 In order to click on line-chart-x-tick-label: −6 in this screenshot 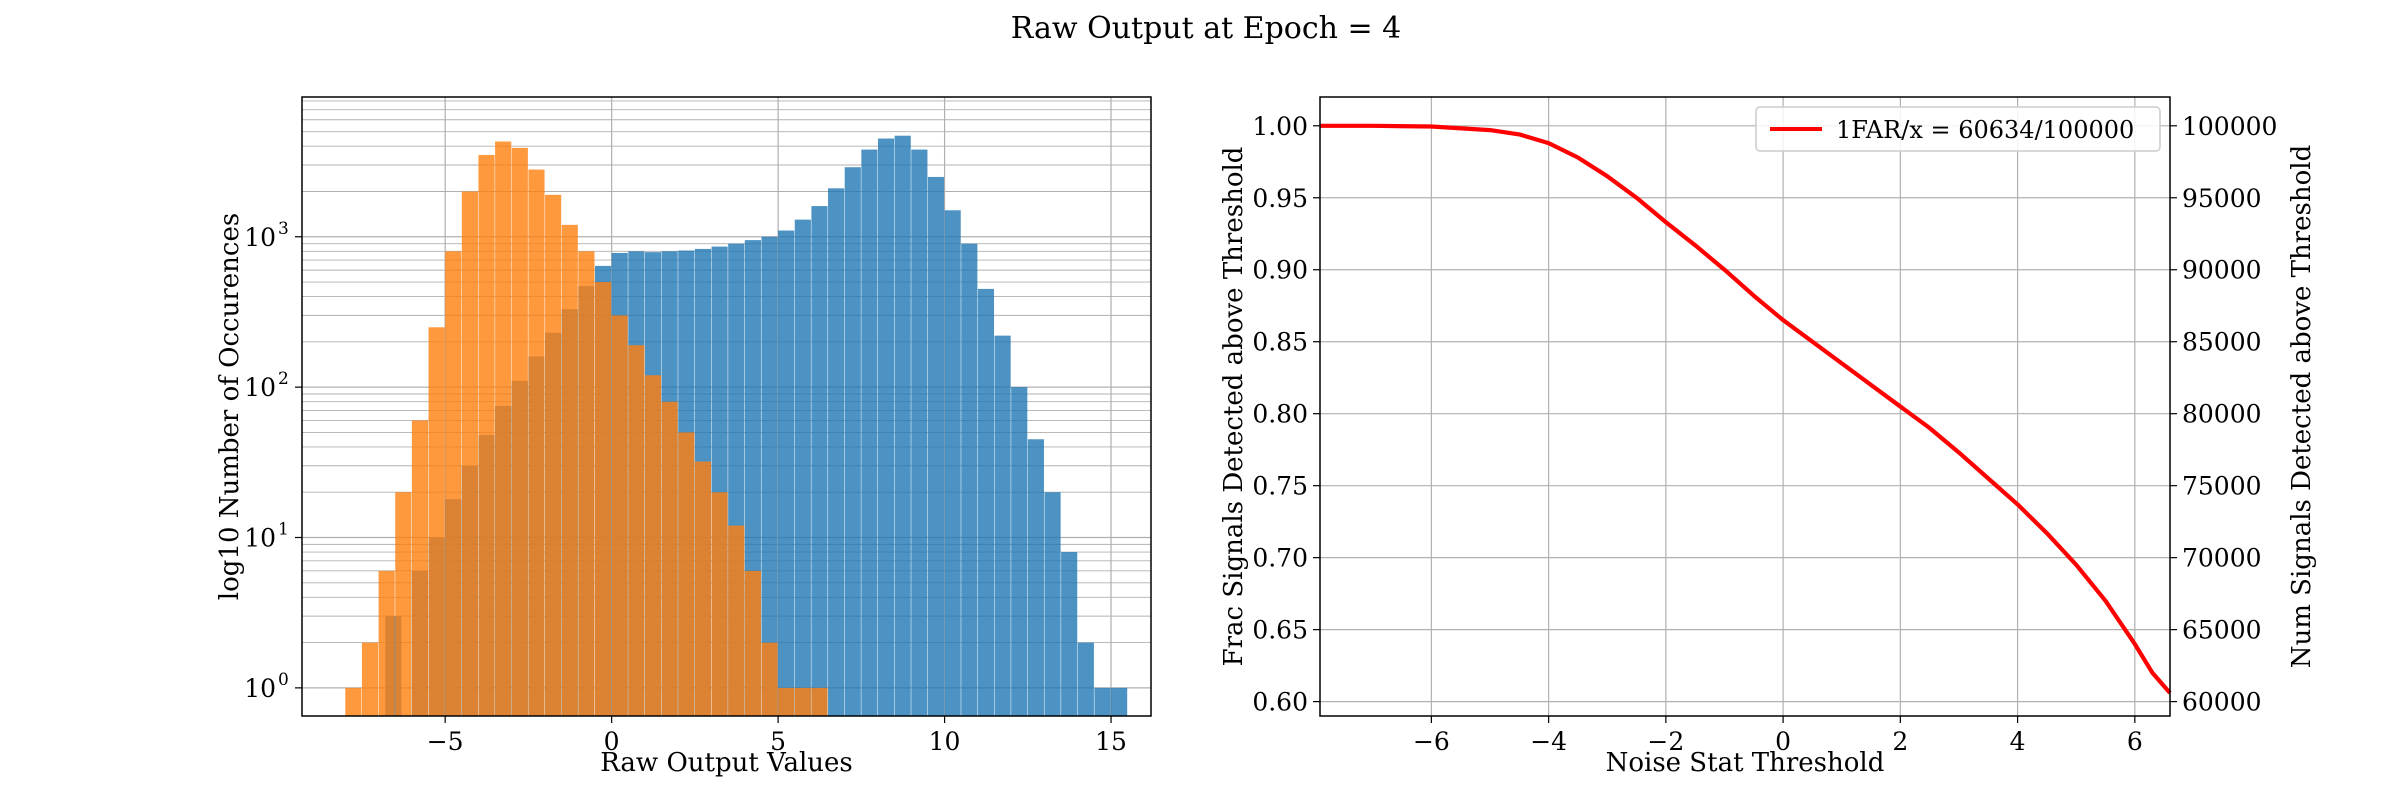, I will do `click(1431, 741)`.